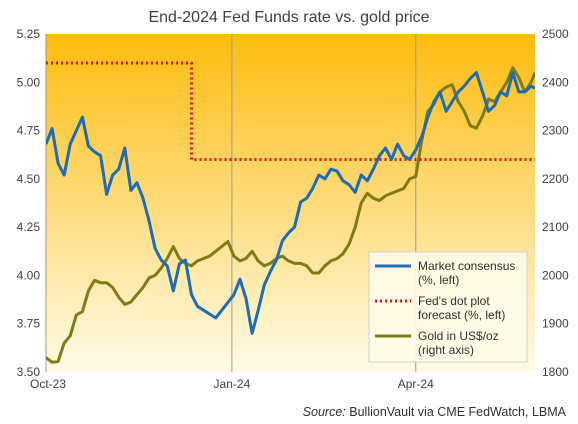 The width and height of the screenshot is (578, 424). I want to click on x-axis-tick-label: Apr-24, so click(416, 384).